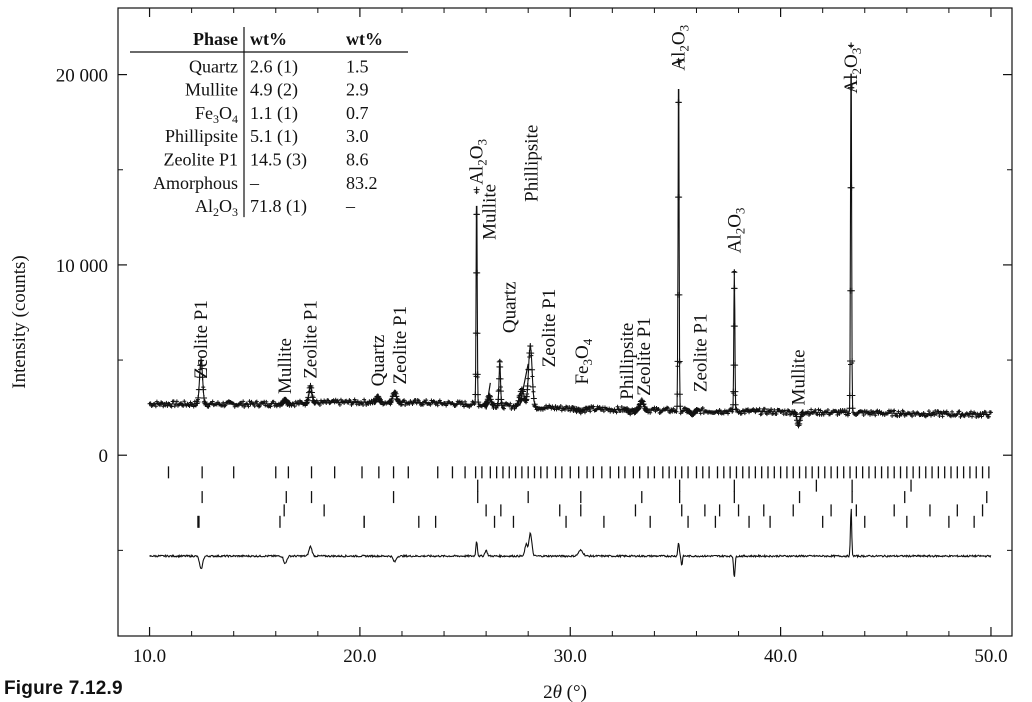 Image resolution: width=1032 pixels, height=702 pixels. Describe the element at coordinates (278, 206) in the screenshot. I see `table-wt1-cell: 71.8 (1)` at that location.